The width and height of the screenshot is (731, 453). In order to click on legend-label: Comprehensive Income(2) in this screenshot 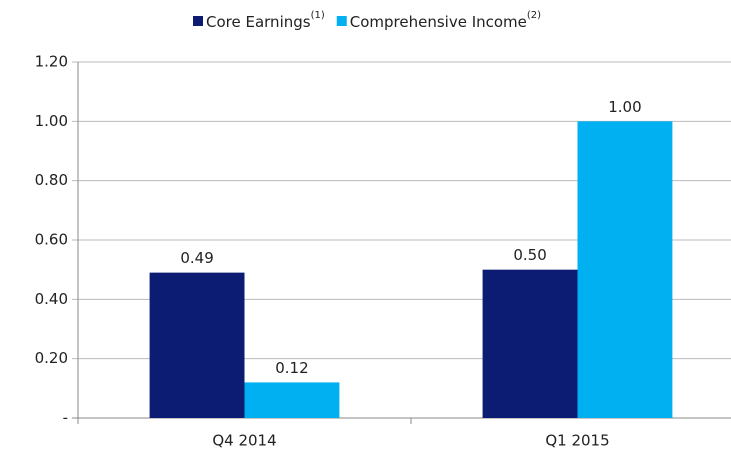, I will do `click(445, 20)`.